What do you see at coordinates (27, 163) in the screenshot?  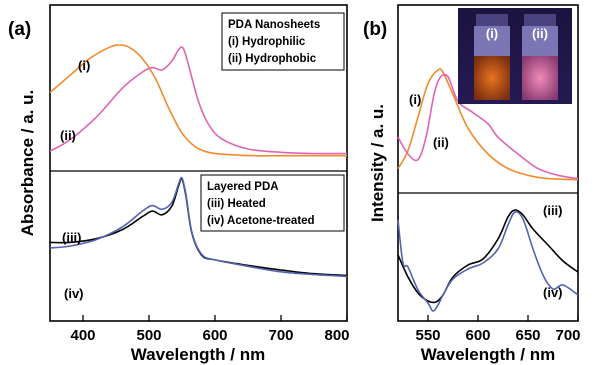 I see `panel-a-ylabel: Absorbance / a. u.` at bounding box center [27, 163].